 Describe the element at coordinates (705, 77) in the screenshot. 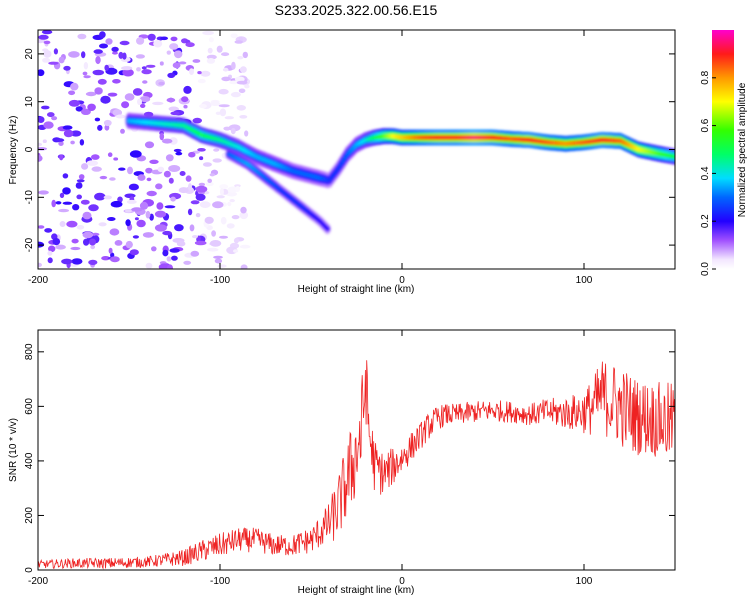

I see `colorbar-tick-label: 0.8` at that location.